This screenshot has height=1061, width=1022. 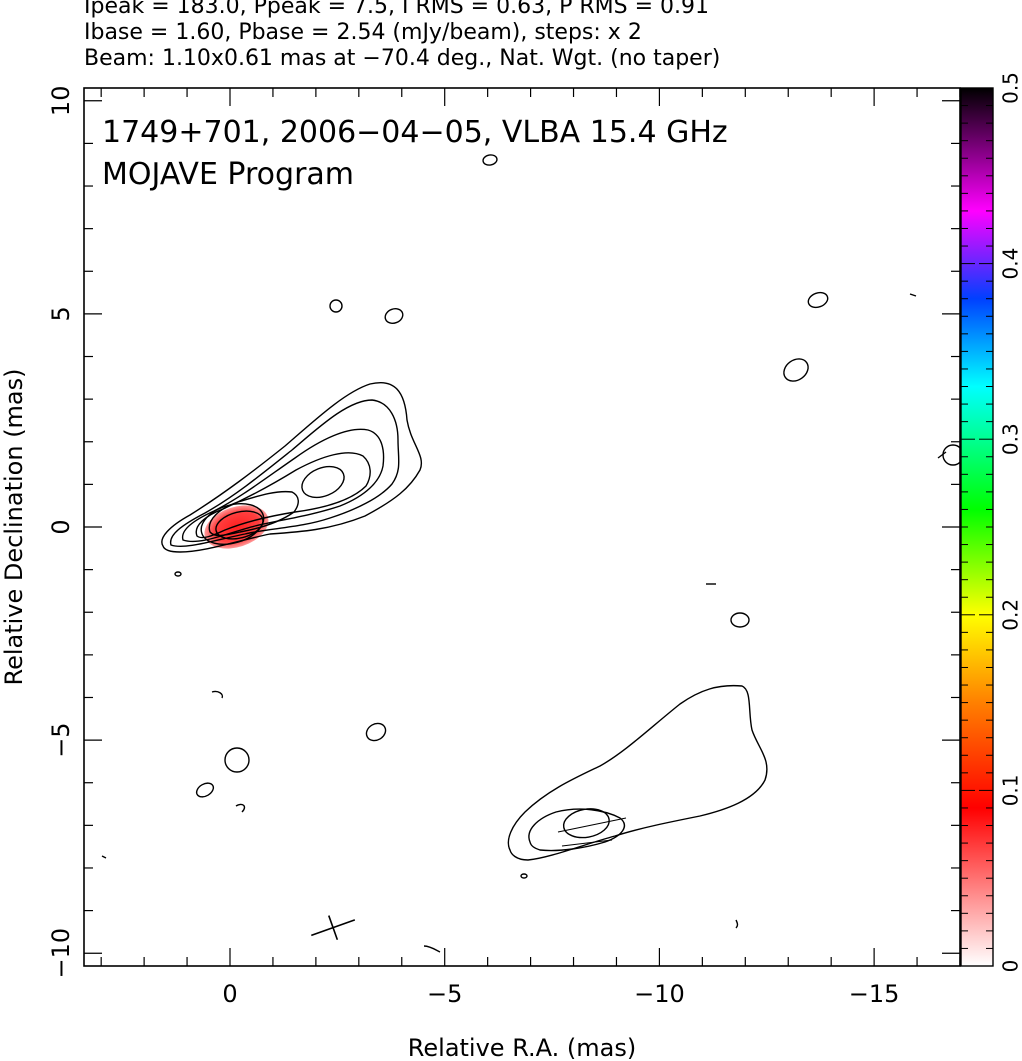 What do you see at coordinates (61, 313) in the screenshot?
I see `y-tick-label: 5` at bounding box center [61, 313].